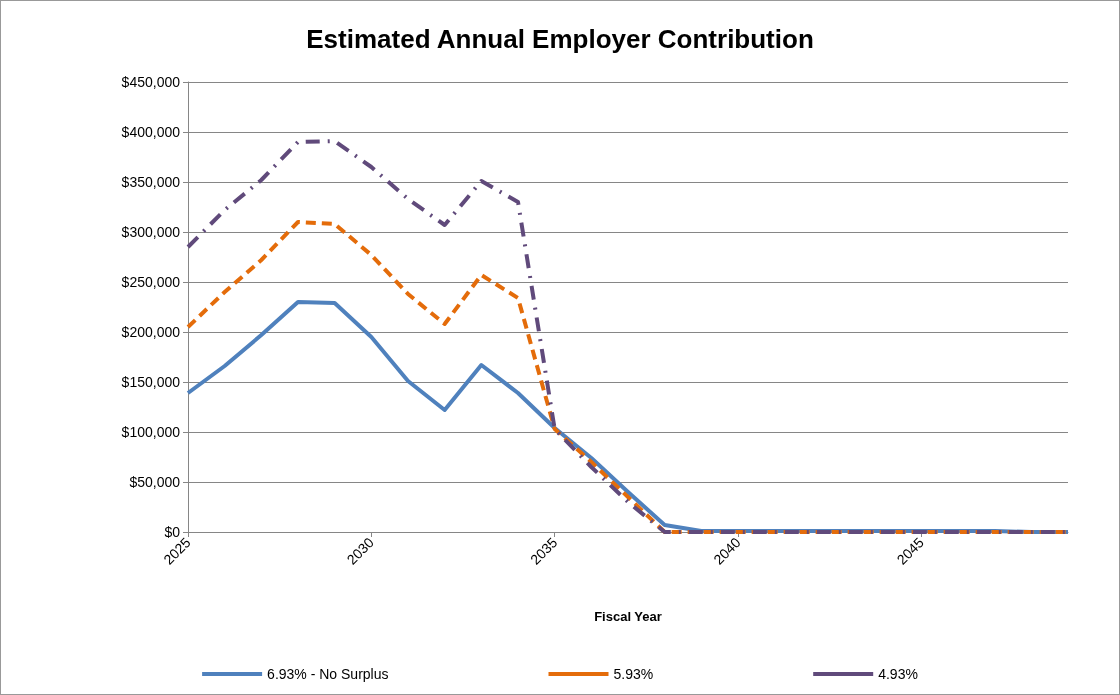 The width and height of the screenshot is (1120, 695). What do you see at coordinates (328, 674) in the screenshot?
I see `legend-label: 6.93% - No Surplus` at bounding box center [328, 674].